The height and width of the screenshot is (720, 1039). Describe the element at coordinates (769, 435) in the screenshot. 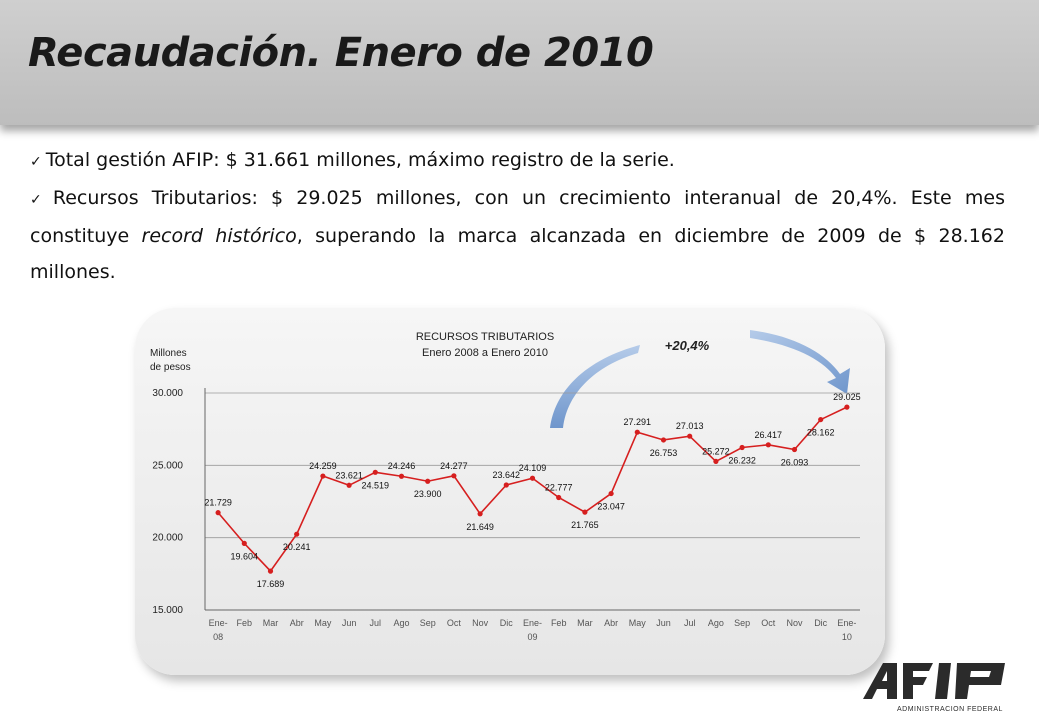

I see `data-label: 26.417` at that location.